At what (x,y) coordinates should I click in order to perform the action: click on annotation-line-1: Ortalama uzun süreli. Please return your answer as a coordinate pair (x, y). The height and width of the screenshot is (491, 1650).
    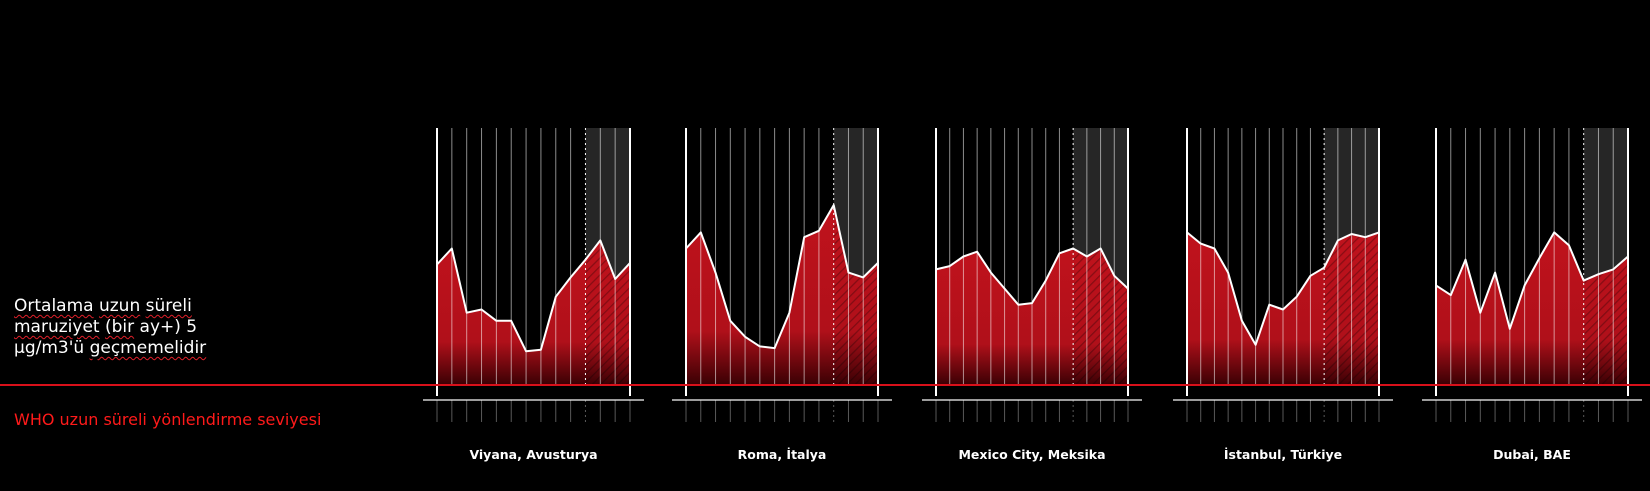
    Looking at the image, I should click on (114, 306).